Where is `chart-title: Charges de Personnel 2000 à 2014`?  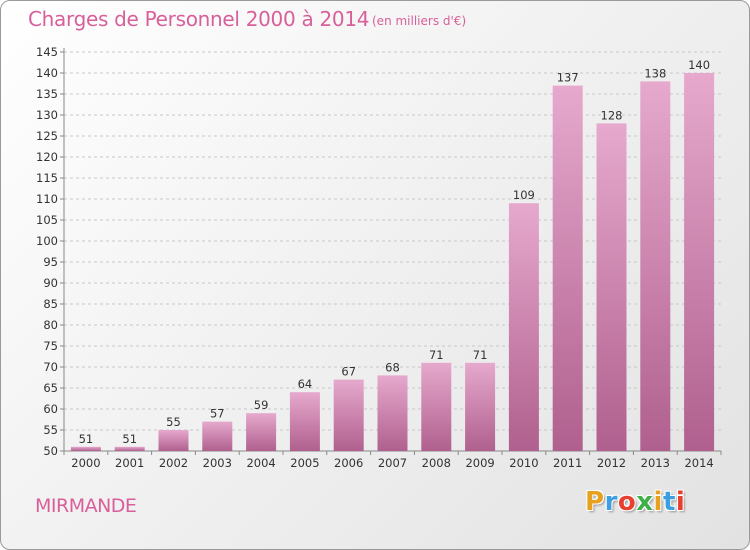
chart-title: Charges de Personnel 2000 à 2014 is located at coordinates (199, 19).